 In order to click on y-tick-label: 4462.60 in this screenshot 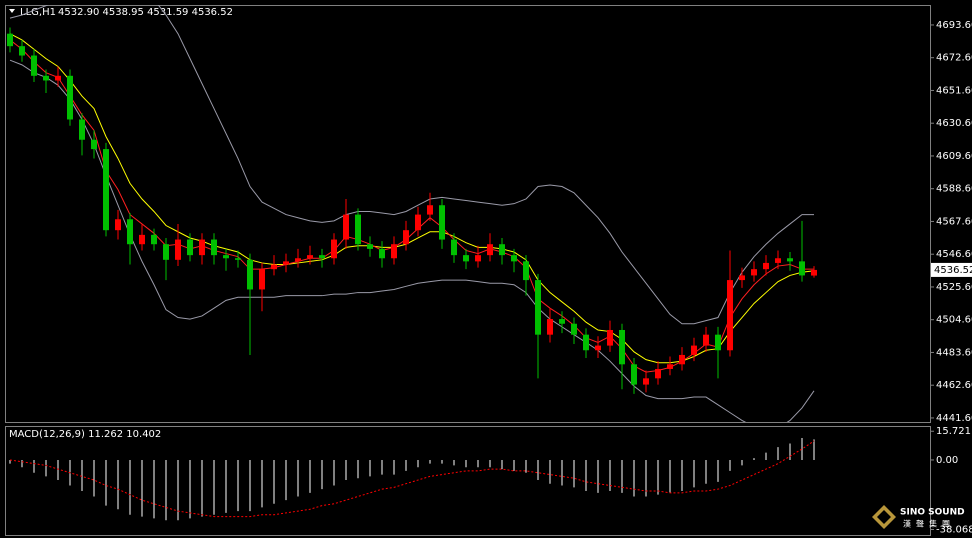, I will do `click(954, 385)`.